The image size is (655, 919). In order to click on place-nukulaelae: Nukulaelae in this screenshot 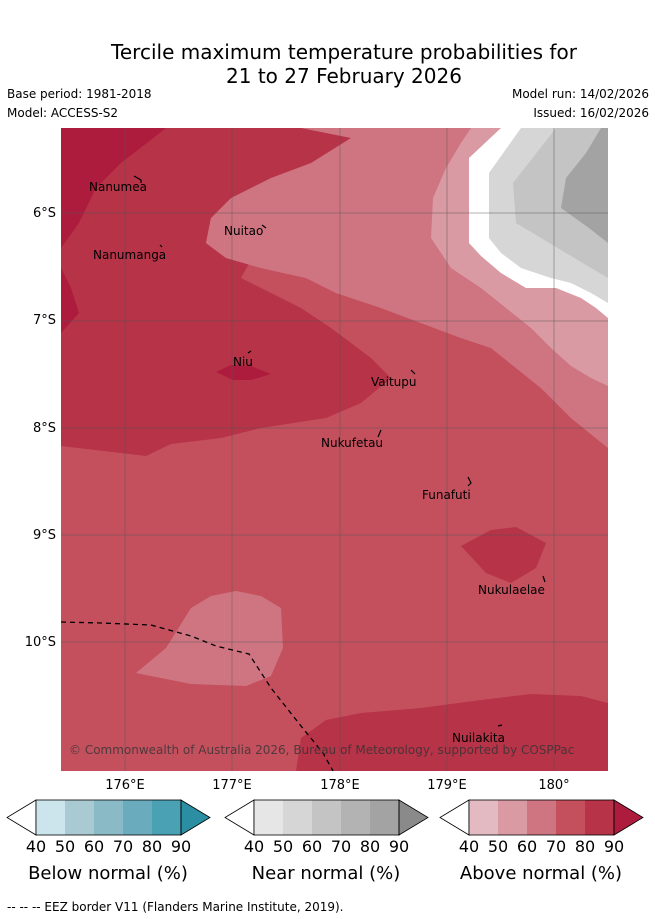, I will do `click(511, 590)`.